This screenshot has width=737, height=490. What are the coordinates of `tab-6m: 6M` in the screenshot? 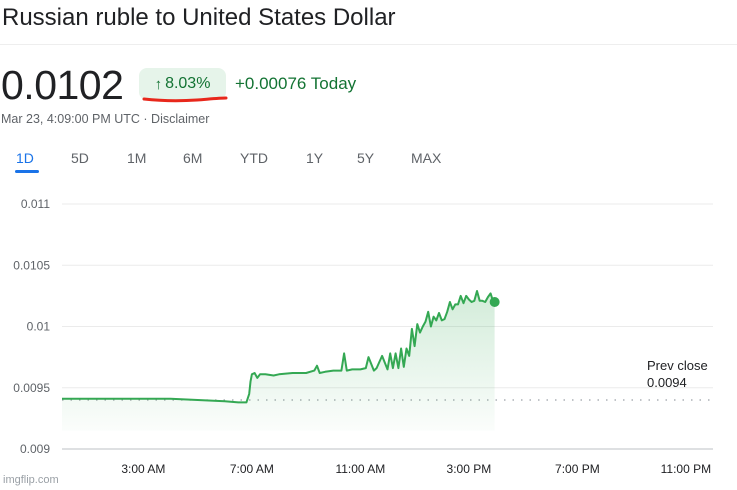 It's located at (193, 158).